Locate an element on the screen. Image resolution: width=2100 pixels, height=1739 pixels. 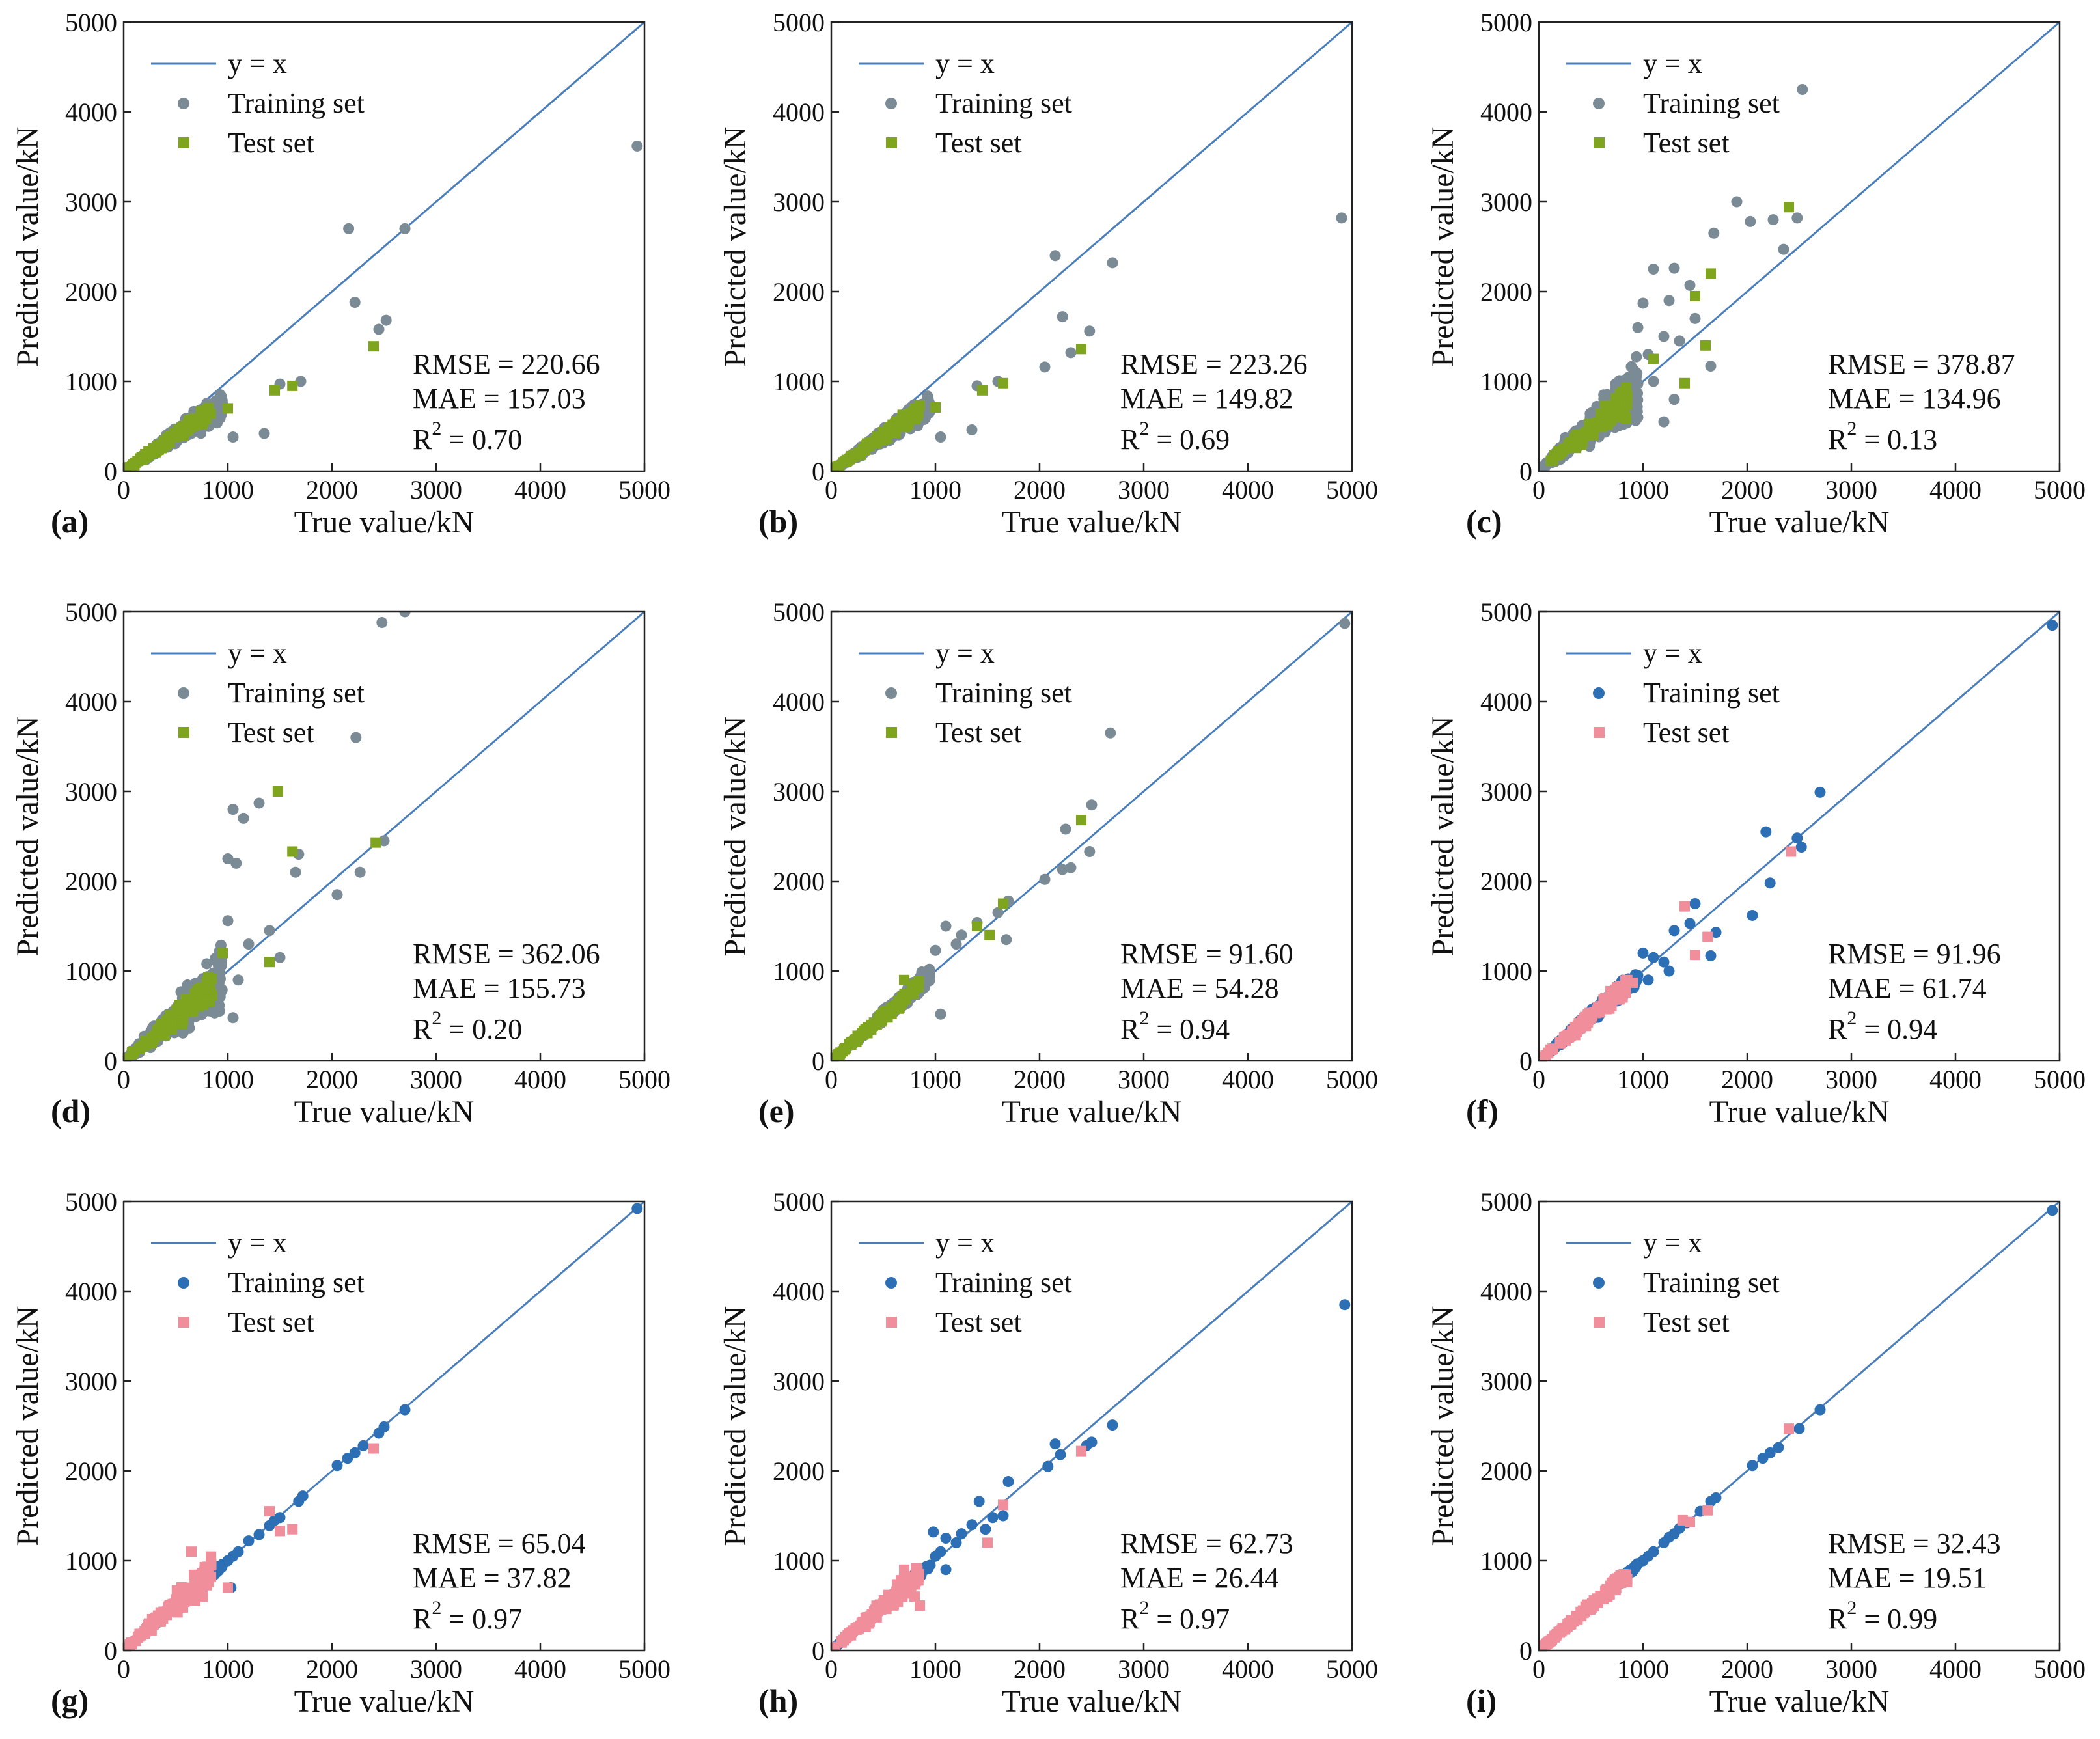
axes-frame is located at coordinates (384, 1426).